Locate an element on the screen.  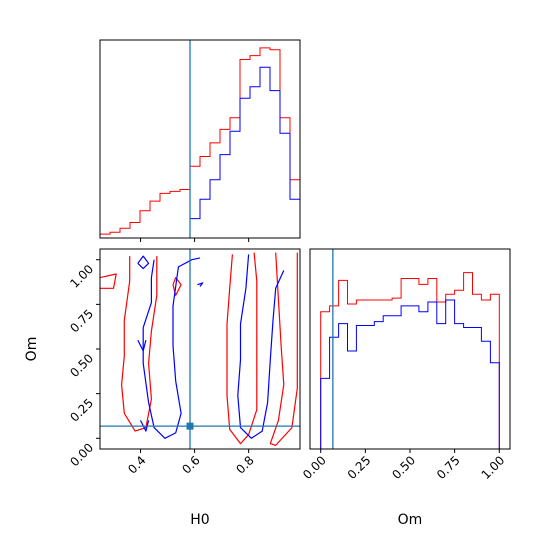
om-axis-tick-label: 0.50 is located at coordinates (81, 365).